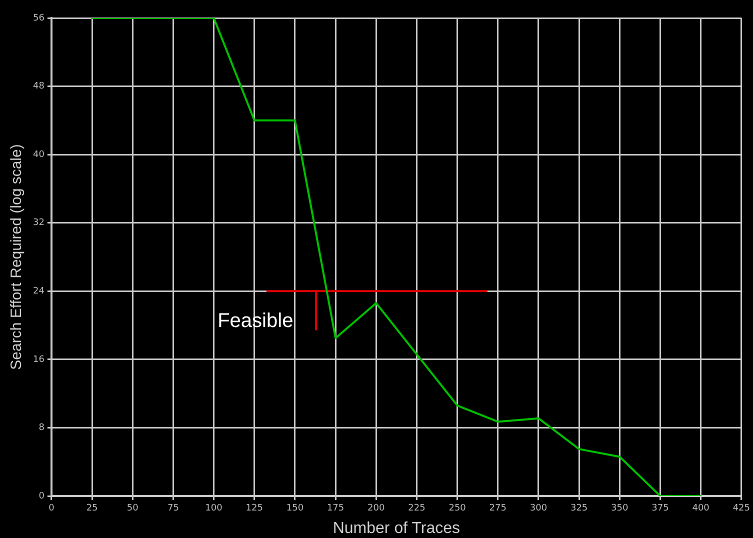 Image resolution: width=753 pixels, height=538 pixels. Describe the element at coordinates (660, 509) in the screenshot. I see `x-tick-label: 375` at that location.